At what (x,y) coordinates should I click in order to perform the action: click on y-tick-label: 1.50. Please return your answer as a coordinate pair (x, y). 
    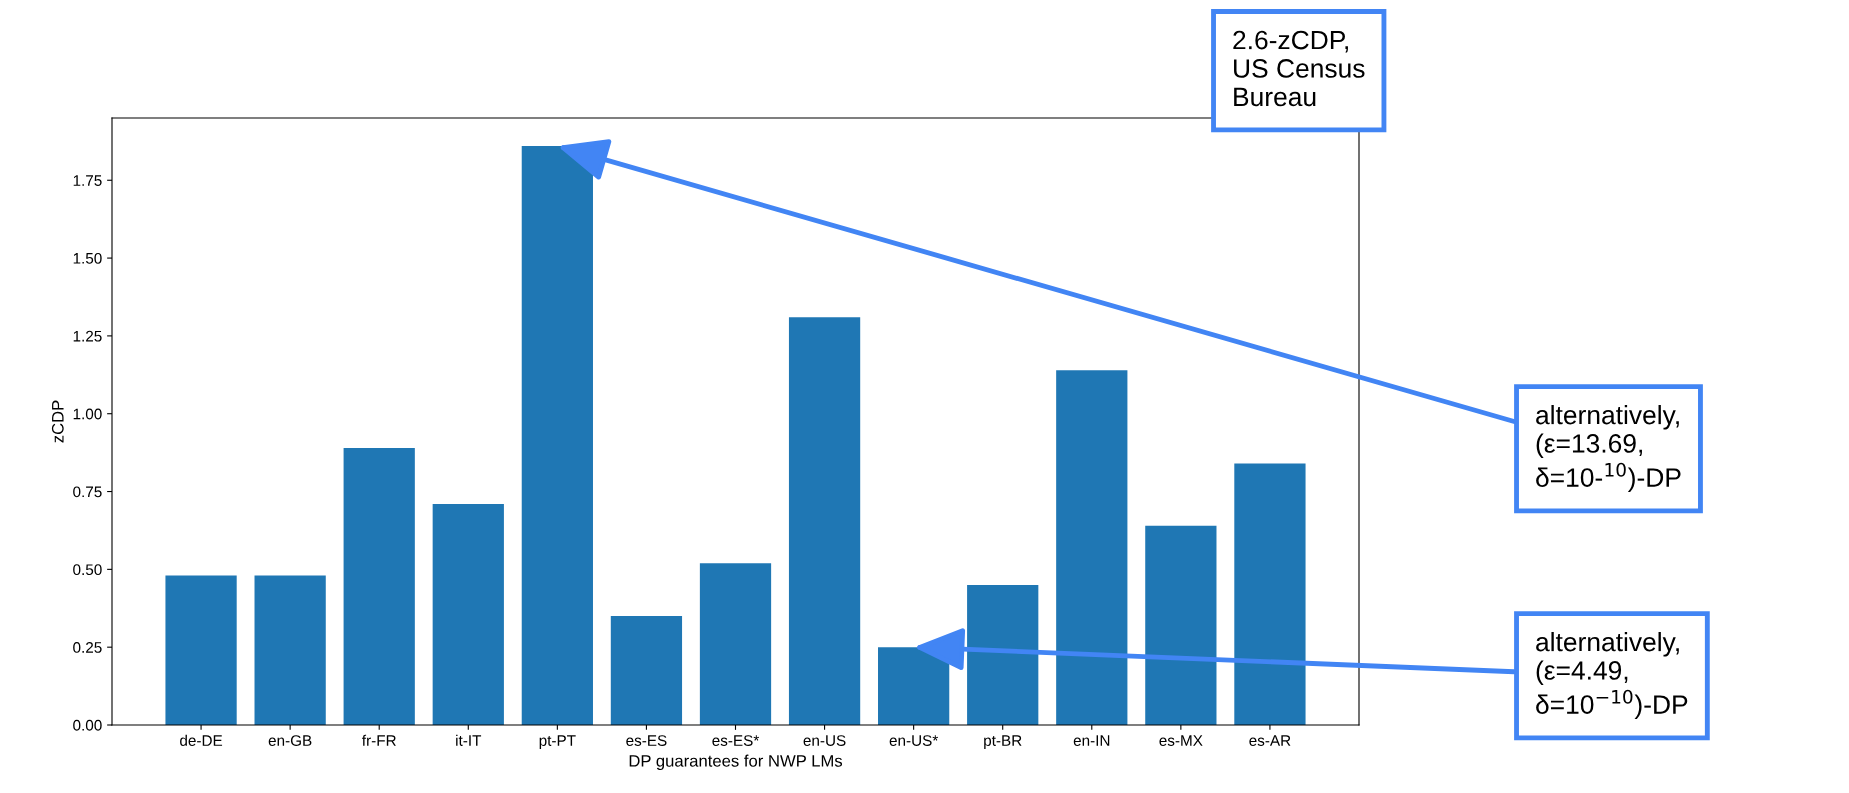
    Looking at the image, I should click on (87, 258).